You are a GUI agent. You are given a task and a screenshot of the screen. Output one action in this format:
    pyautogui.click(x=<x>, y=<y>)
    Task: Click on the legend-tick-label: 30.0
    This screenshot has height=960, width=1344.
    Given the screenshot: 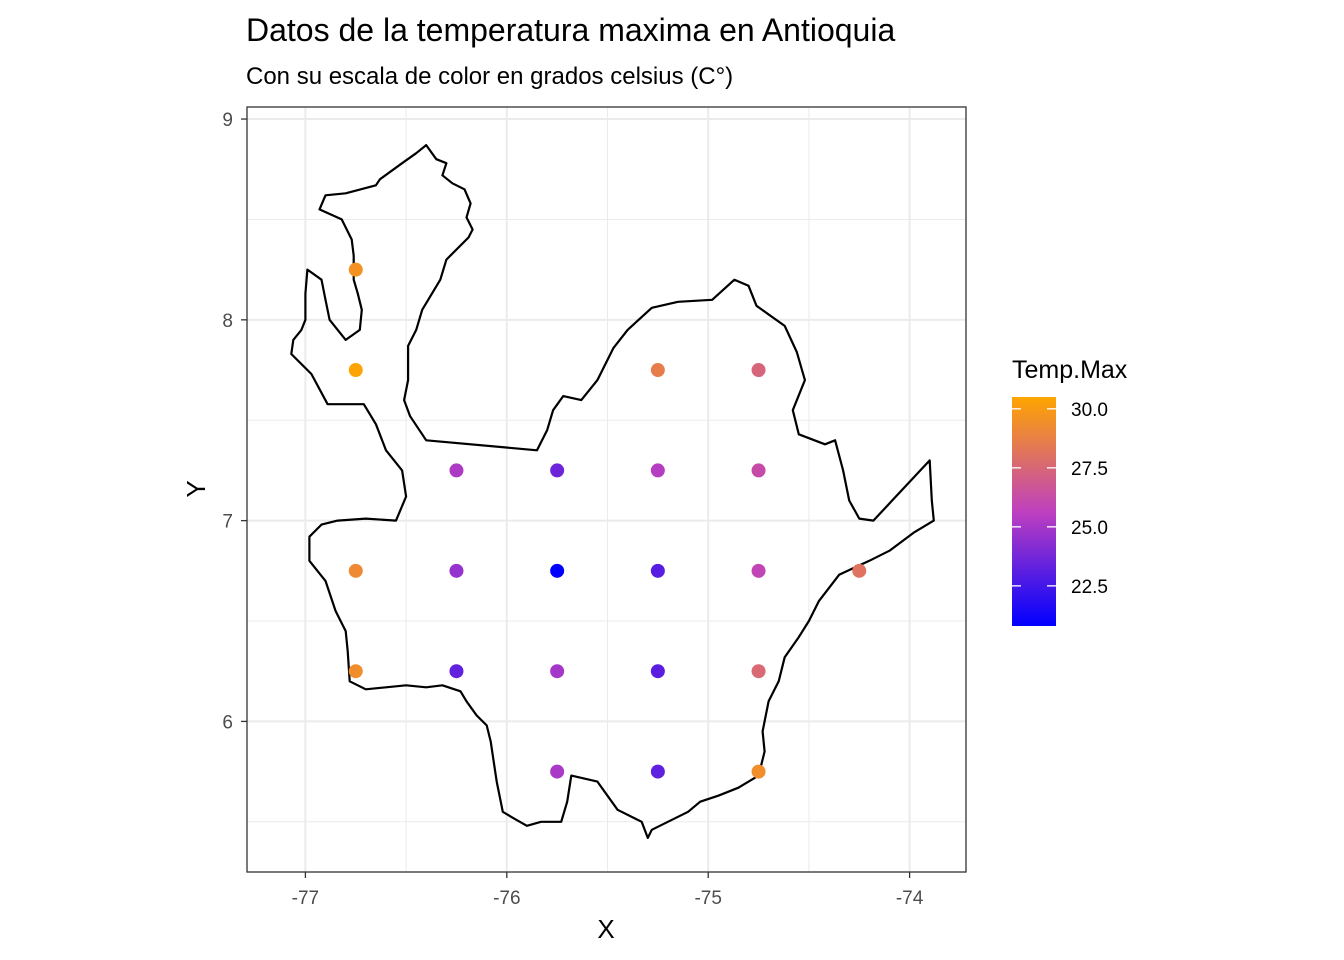 What is the action you would take?
    pyautogui.click(x=1089, y=410)
    